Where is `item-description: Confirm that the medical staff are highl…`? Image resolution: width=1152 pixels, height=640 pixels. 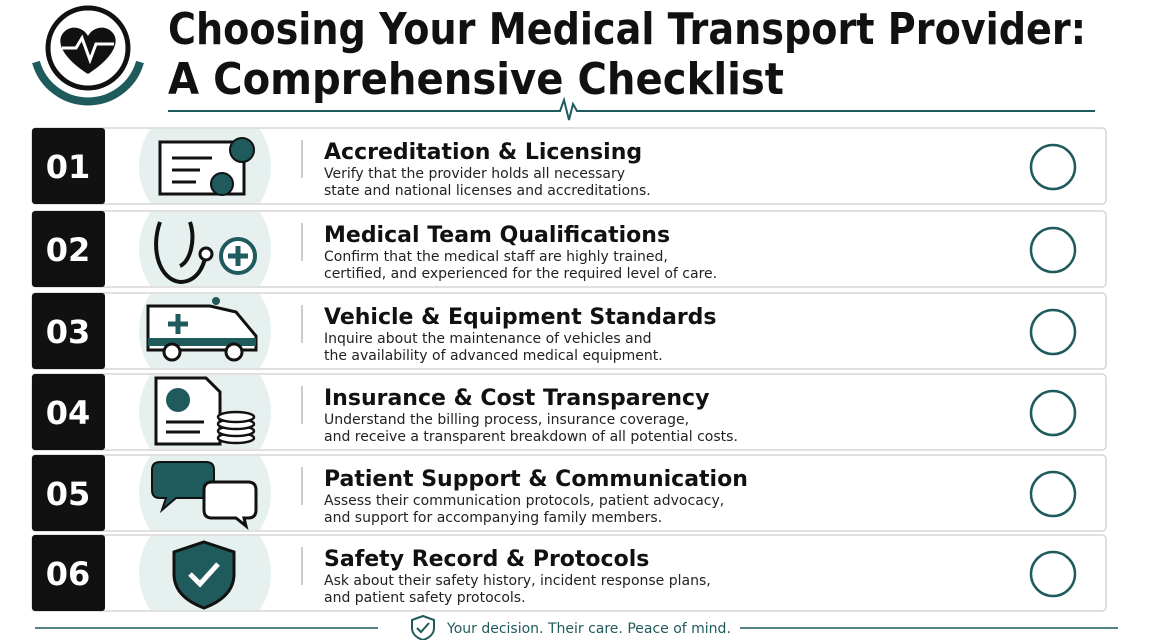 item-description: Confirm that the medical staff are highl… is located at coordinates (496, 257).